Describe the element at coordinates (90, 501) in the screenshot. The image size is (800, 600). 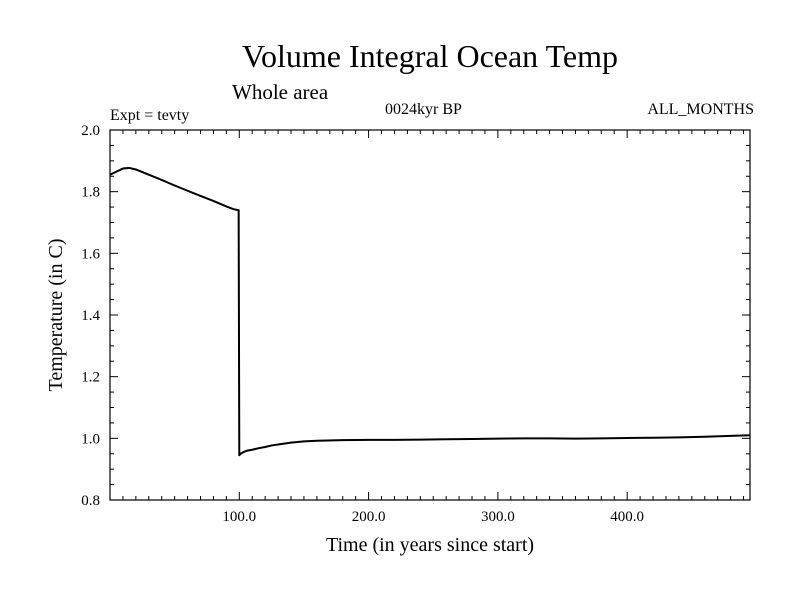
I see `y-tick-label: 0.8` at that location.